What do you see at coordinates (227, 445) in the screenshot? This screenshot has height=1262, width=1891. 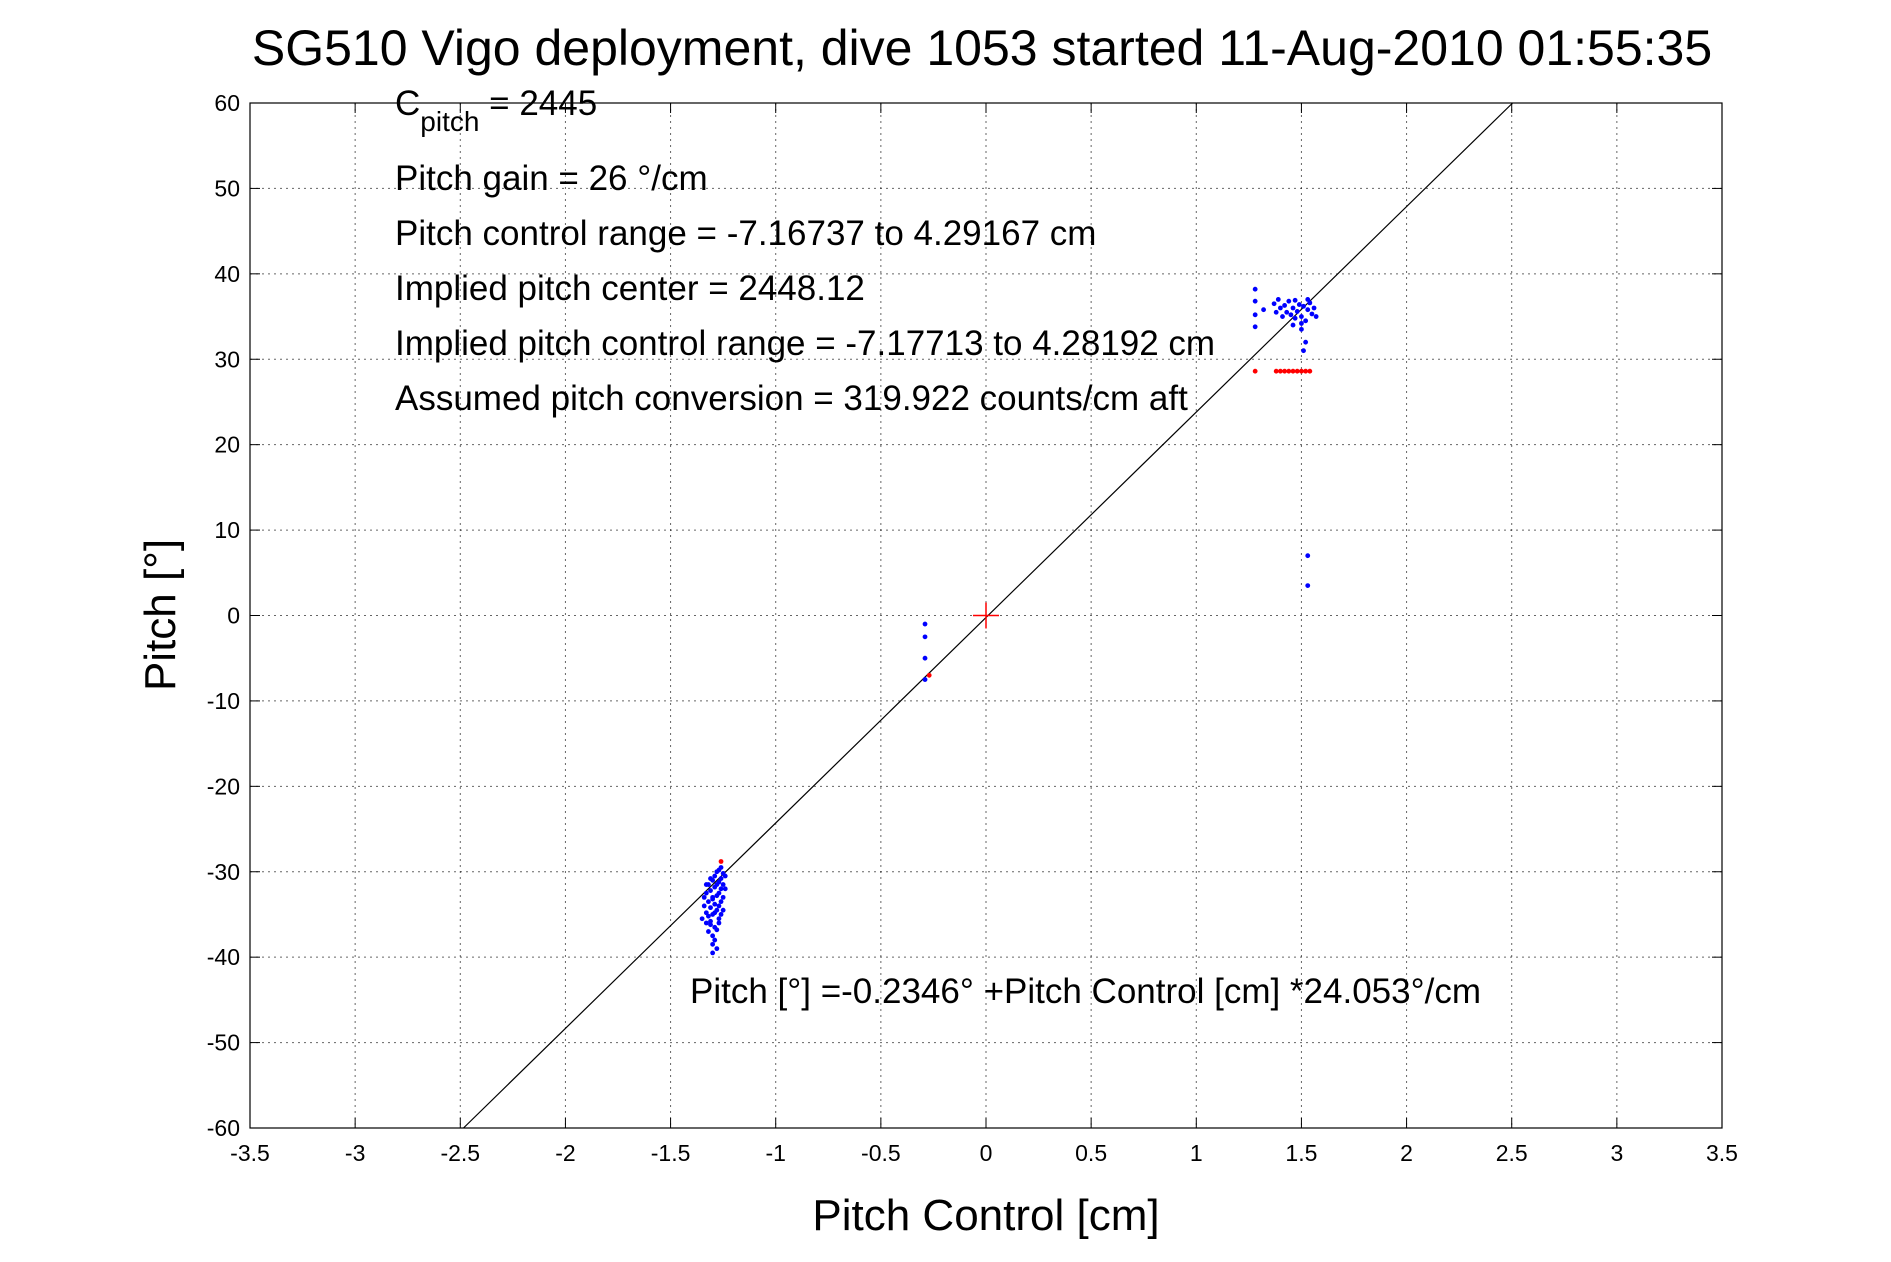 I see `y-tick-label: 20` at bounding box center [227, 445].